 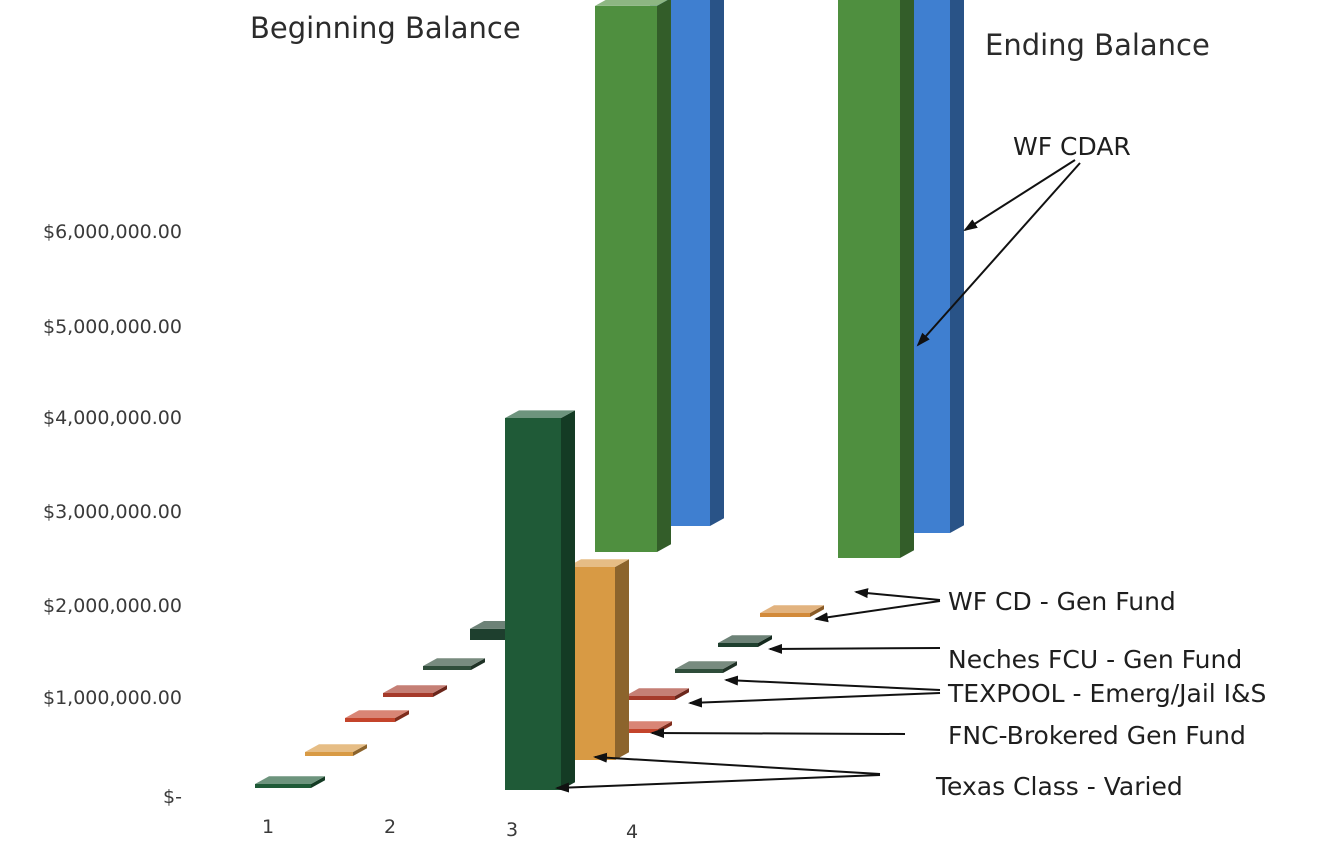 What do you see at coordinates (591, 663) in the screenshot?
I see `bar-ending-1-front` at bounding box center [591, 663].